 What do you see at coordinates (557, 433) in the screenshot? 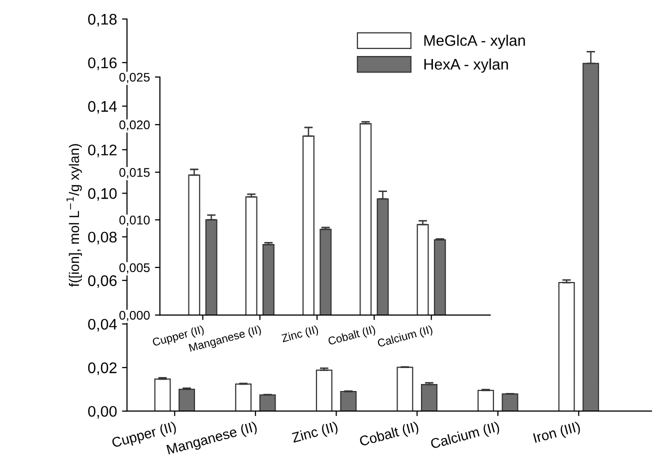
I see `x-tick-label: Iron (III)` at bounding box center [557, 433].